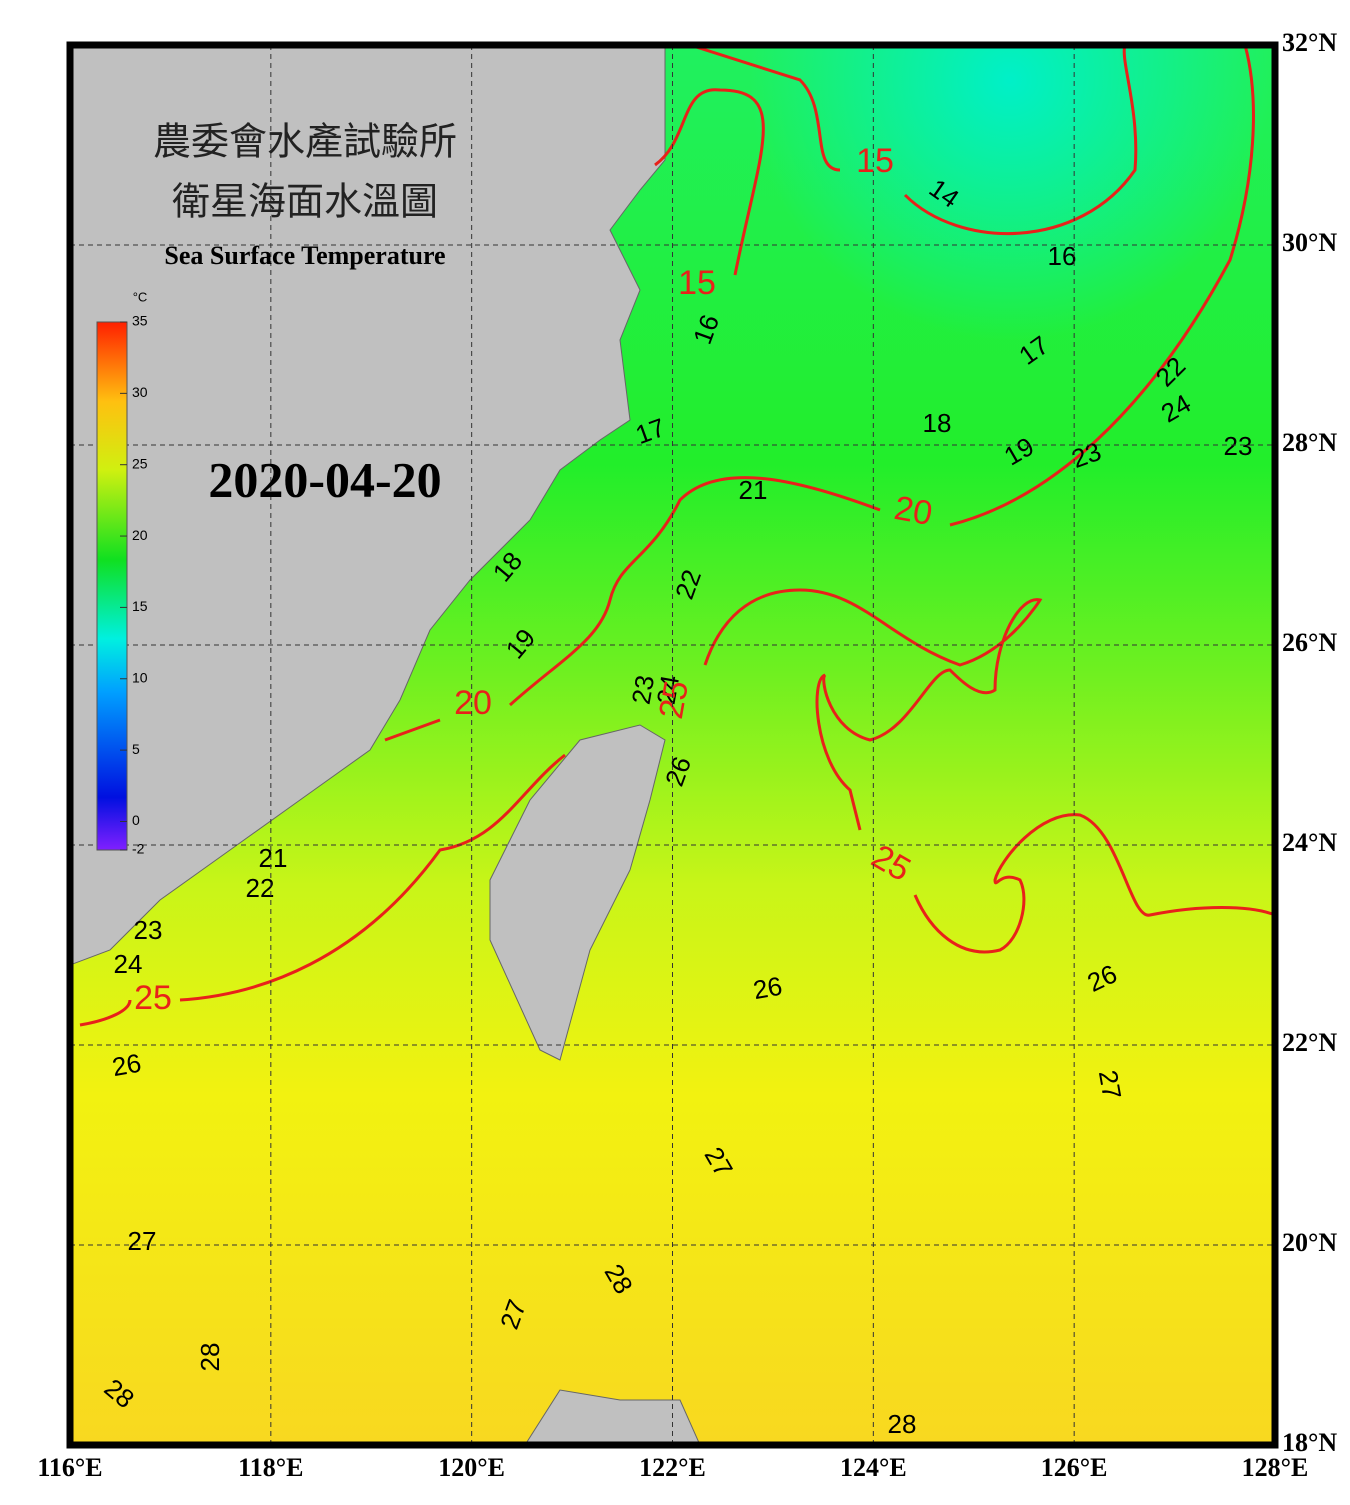  Describe the element at coordinates (140, 296) in the screenshot. I see `colorbar-unit: °C` at that location.